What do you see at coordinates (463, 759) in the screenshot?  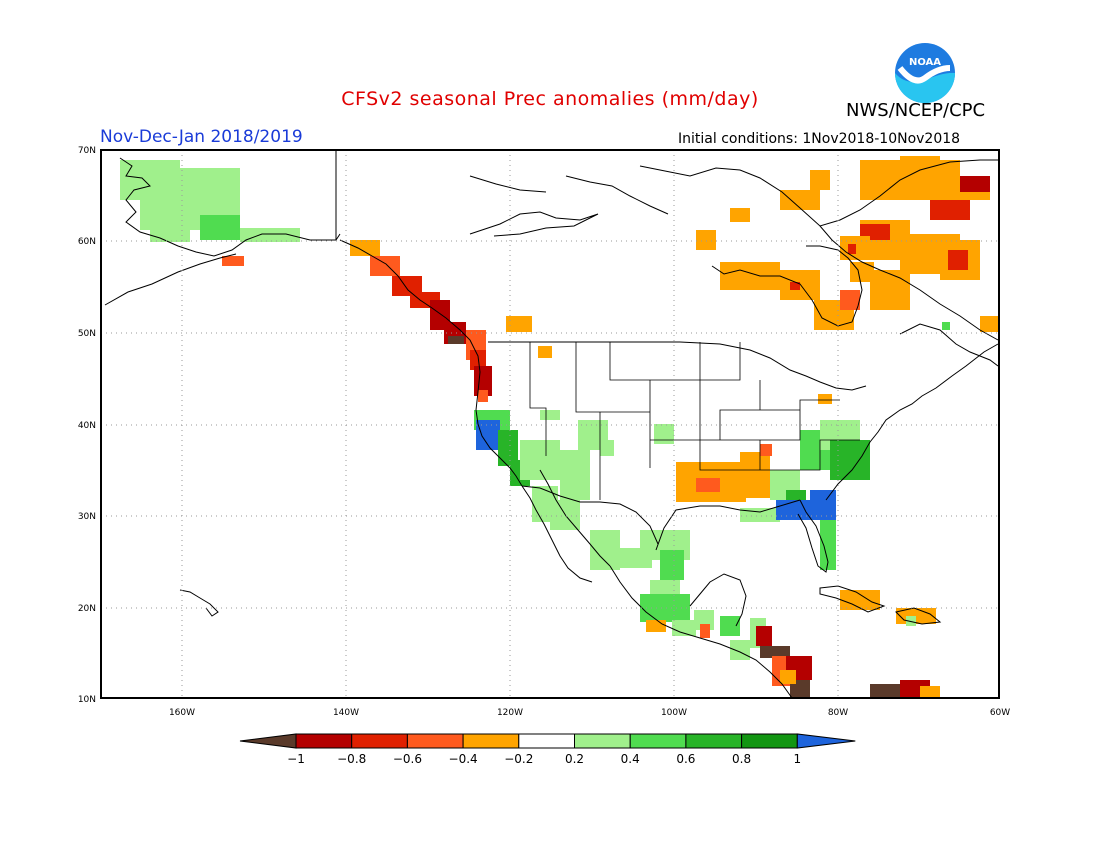 I see `colorbar-tick-label: −0.4` at bounding box center [463, 759].